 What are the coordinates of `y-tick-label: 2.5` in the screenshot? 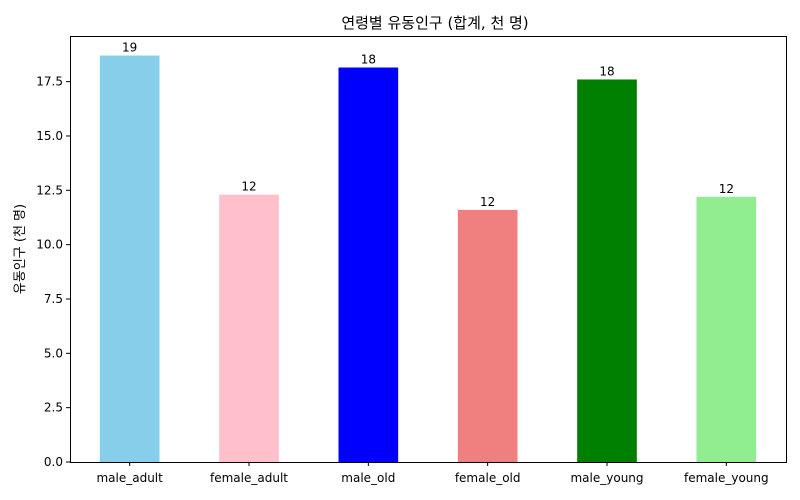 It's located at (53, 408).